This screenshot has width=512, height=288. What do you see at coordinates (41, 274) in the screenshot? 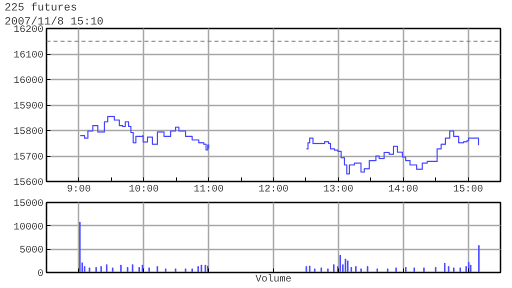
I see `y-tick-label: 0` at bounding box center [41, 274].